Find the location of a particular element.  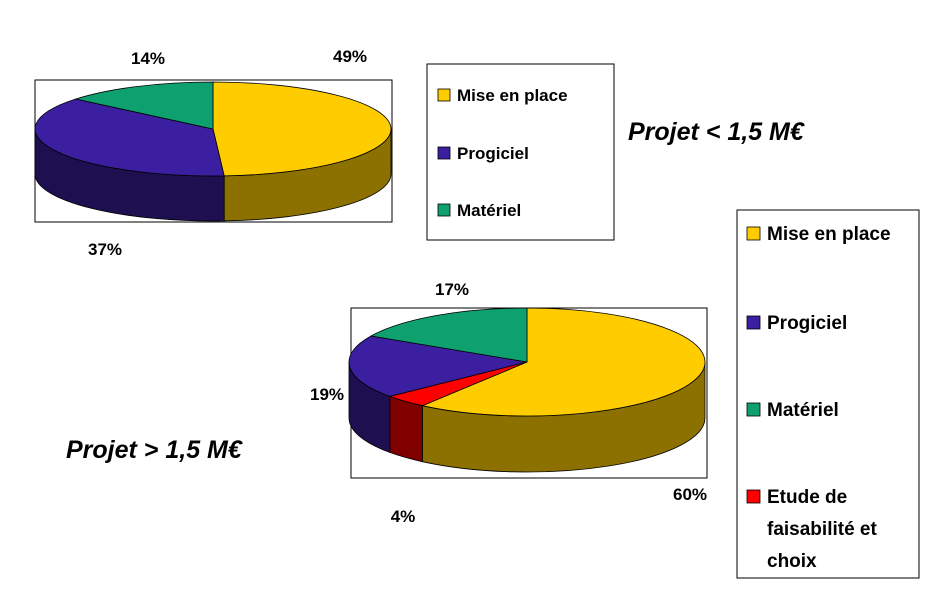

chart1-legend-swatch-materiel is located at coordinates (444, 210).